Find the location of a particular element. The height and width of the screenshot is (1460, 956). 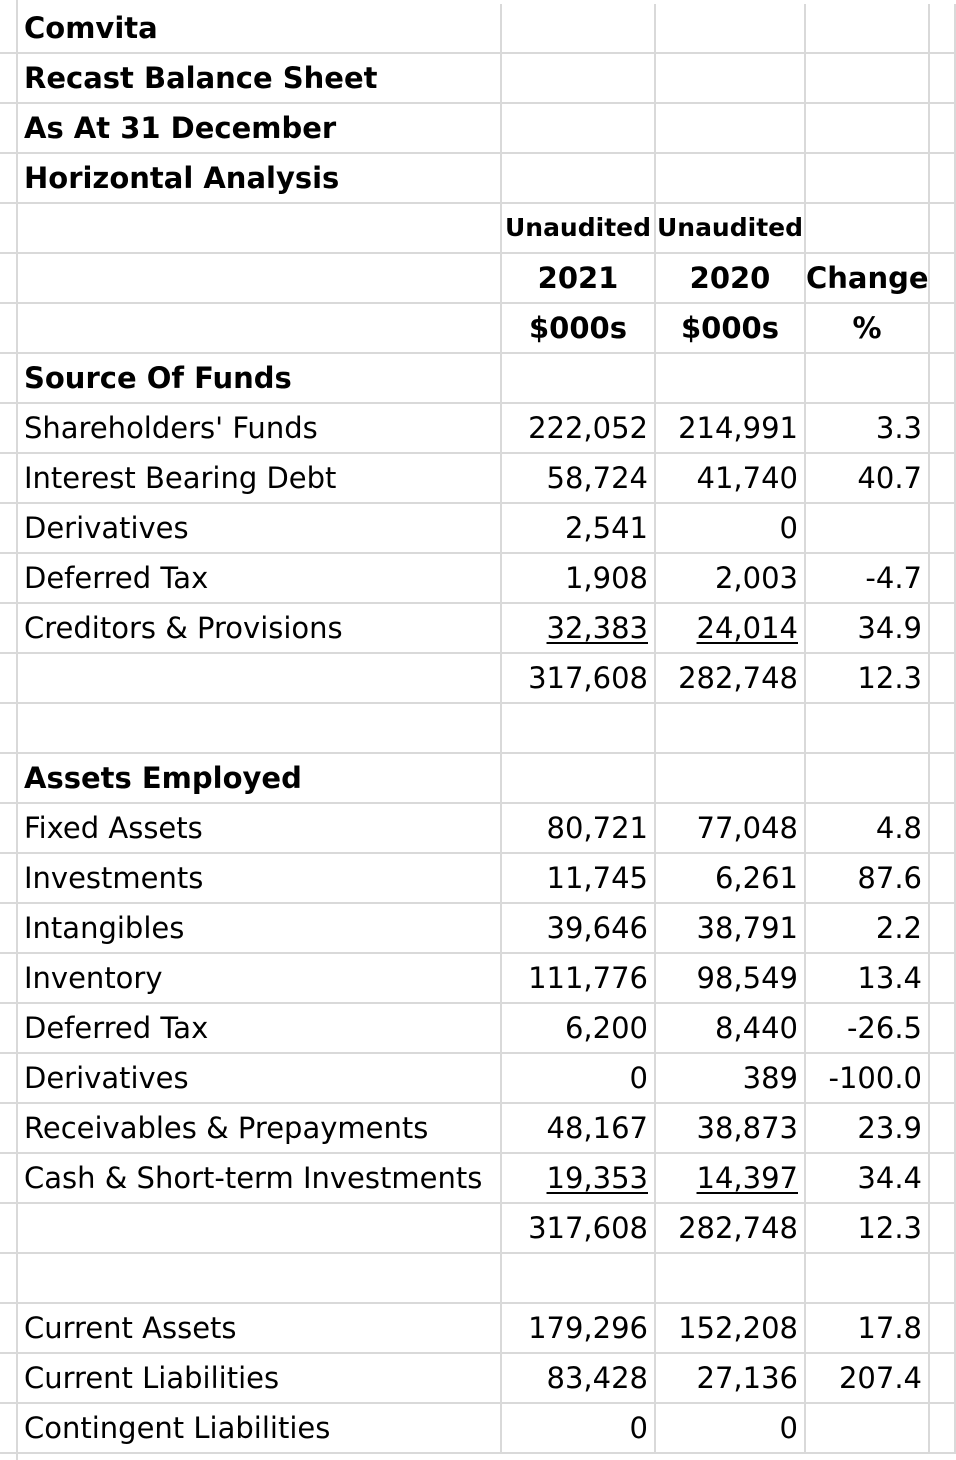

value-change: 2.2 is located at coordinates (868, 929).